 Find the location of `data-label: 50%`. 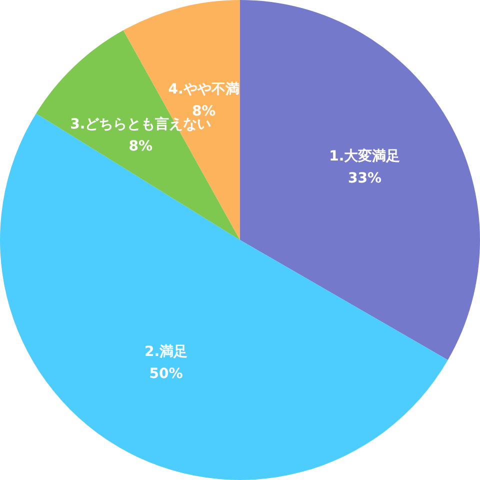

data-label: 50% is located at coordinates (166, 374).